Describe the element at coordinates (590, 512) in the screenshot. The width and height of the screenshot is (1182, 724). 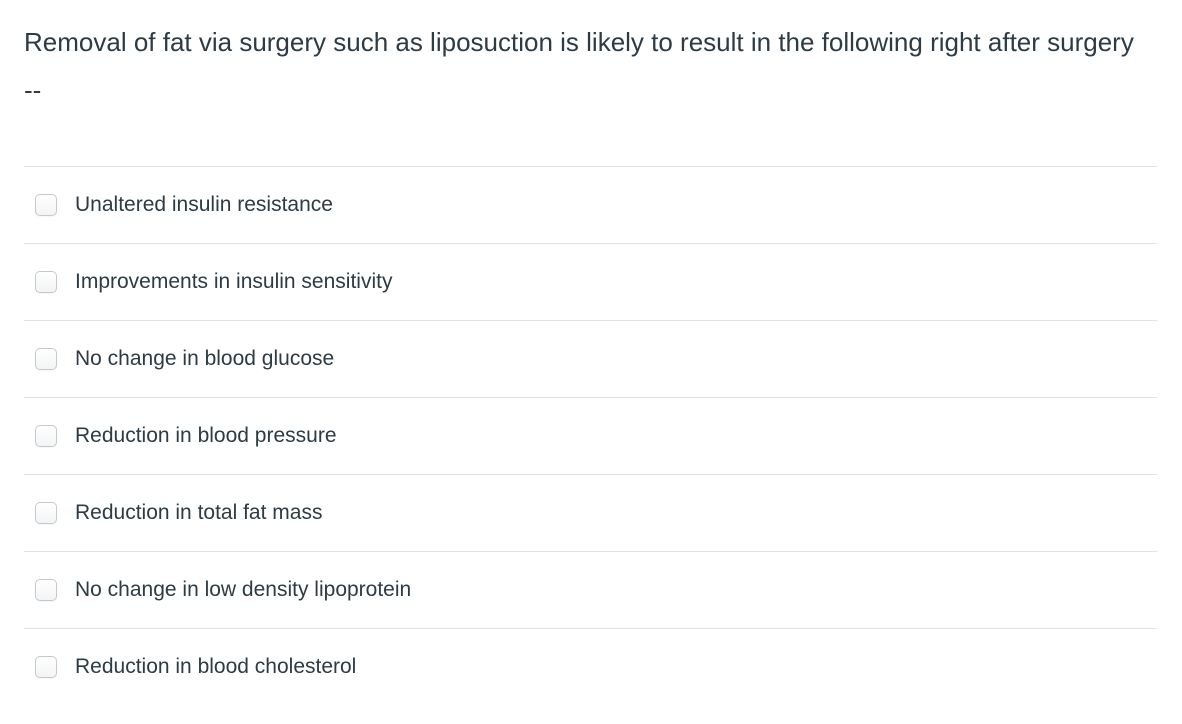
I see `answer-option-row: Reduction in total fat mass` at that location.